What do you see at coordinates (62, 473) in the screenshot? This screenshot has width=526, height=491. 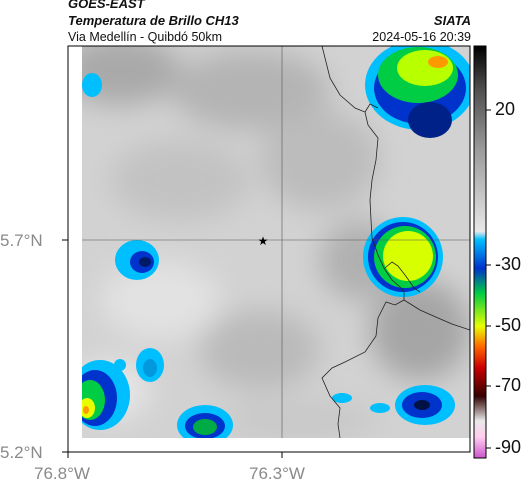 I see `x-tick-label: 76.8°W` at bounding box center [62, 473].